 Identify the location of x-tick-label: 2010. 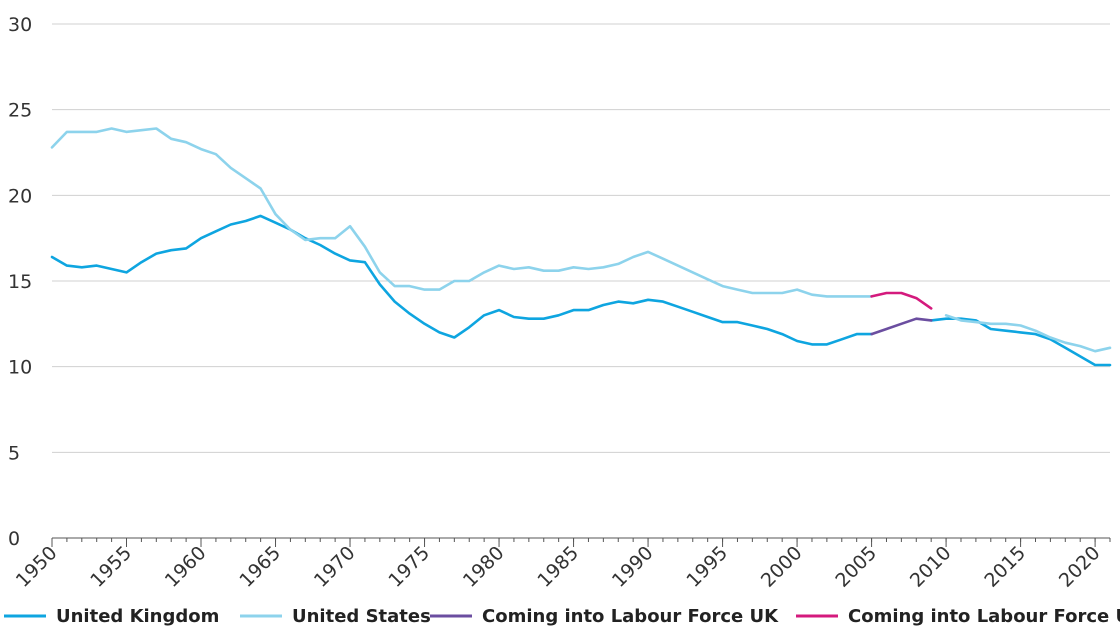
(931, 567).